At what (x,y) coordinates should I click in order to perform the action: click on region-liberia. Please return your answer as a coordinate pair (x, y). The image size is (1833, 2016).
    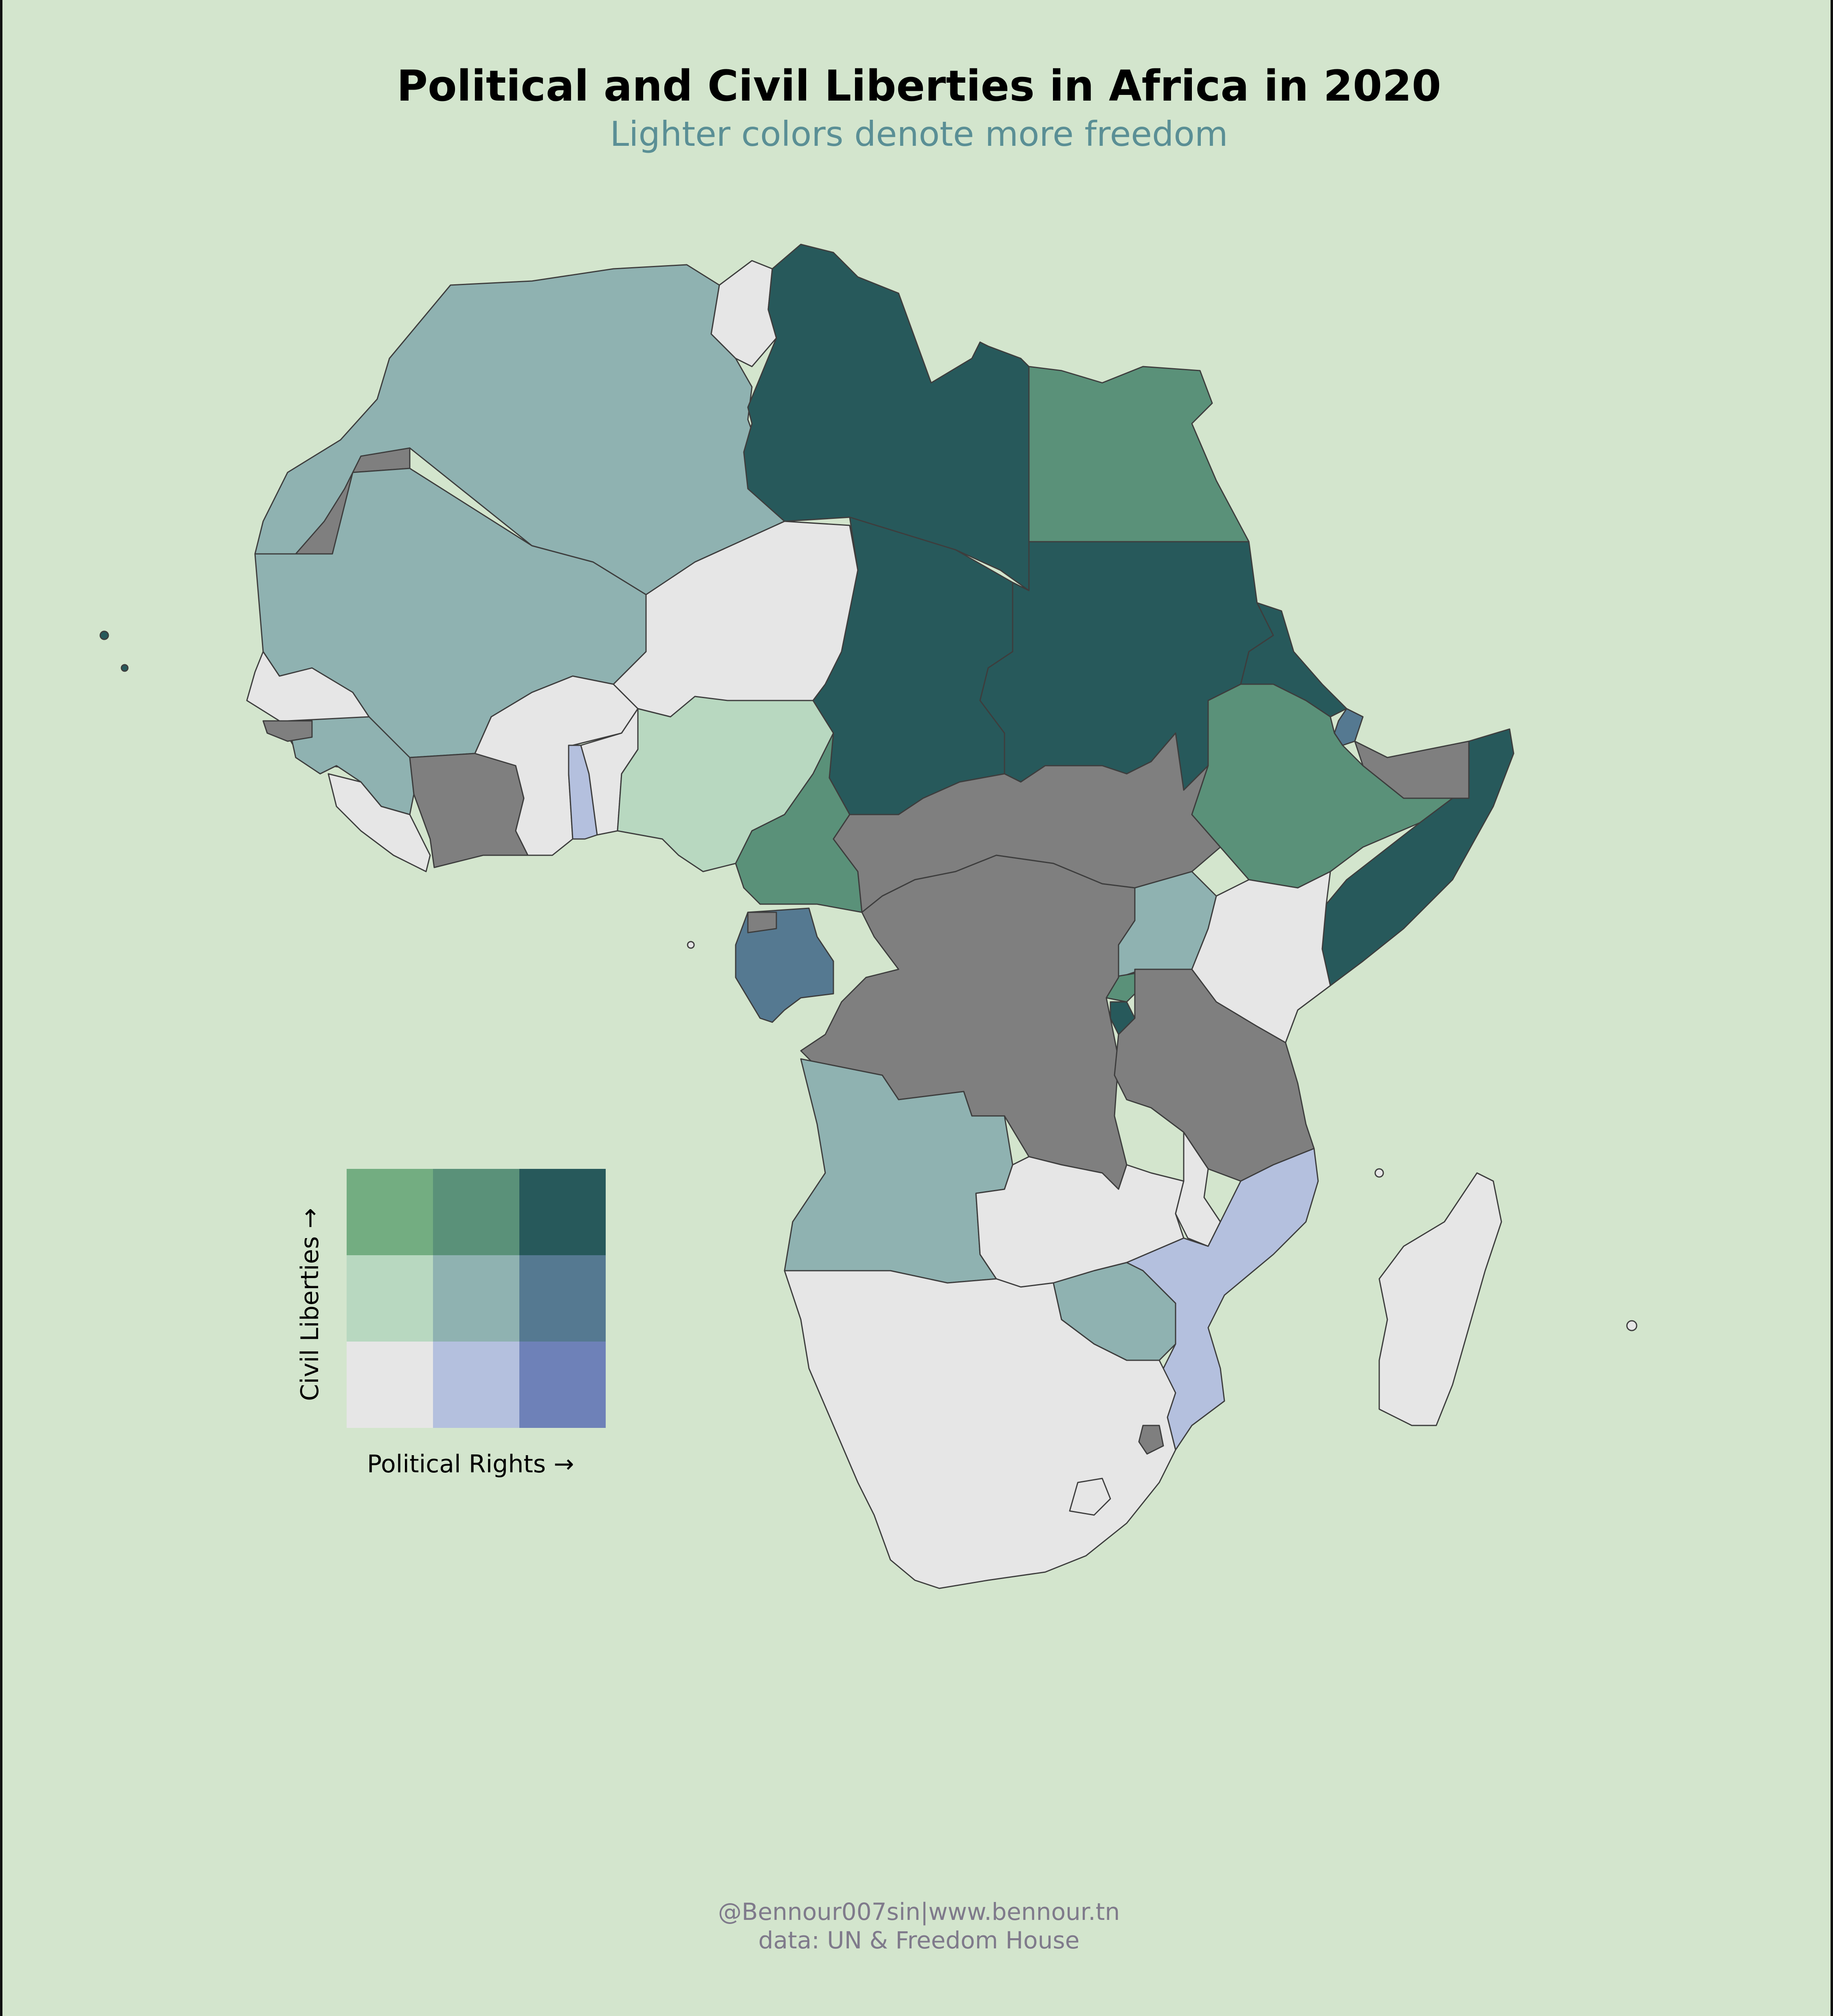
    Looking at the image, I should click on (379, 822).